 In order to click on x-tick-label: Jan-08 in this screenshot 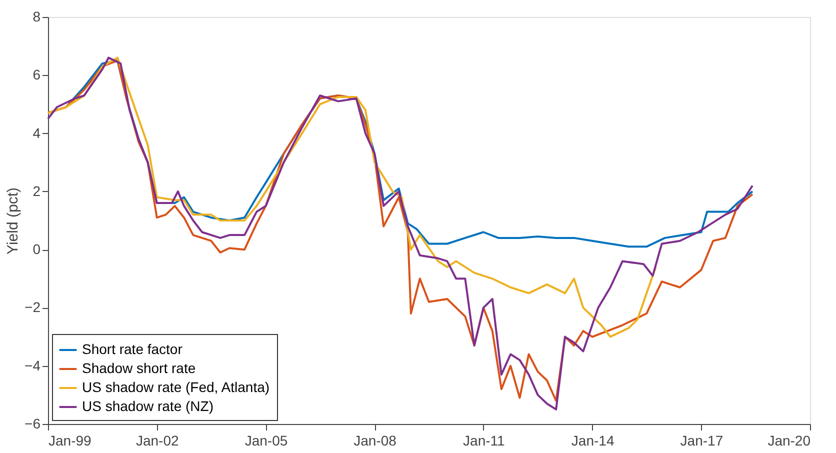, I will do `click(375, 440)`.